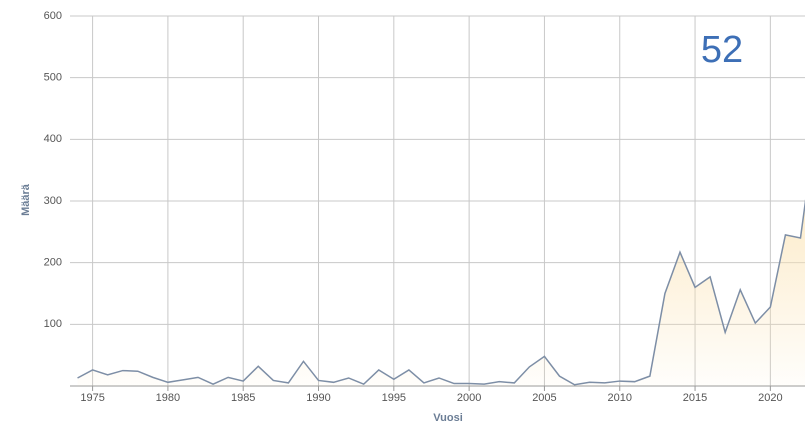 The width and height of the screenshot is (805, 424). Describe the element at coordinates (53, 263) in the screenshot. I see `y-tick-label: 200` at that location.